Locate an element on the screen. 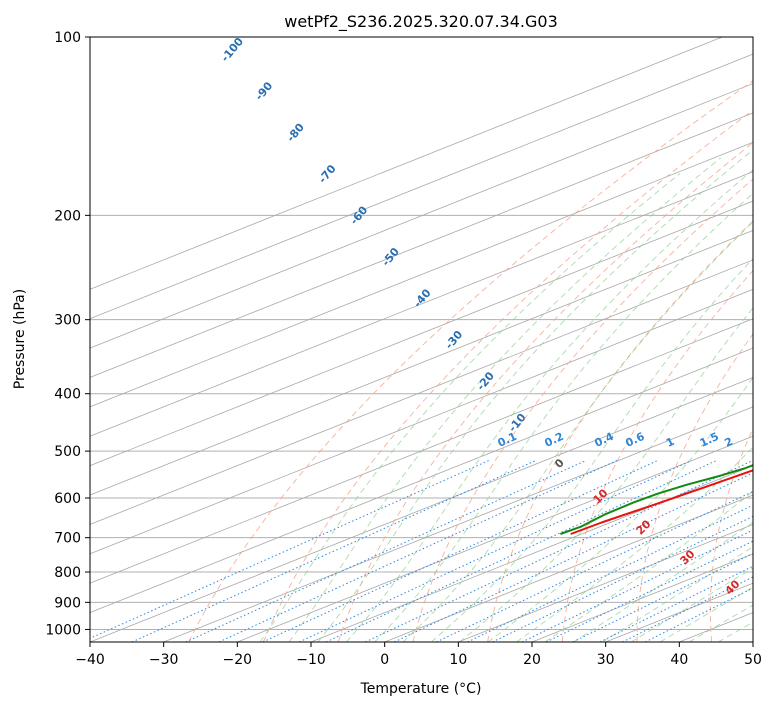 Image resolution: width=775 pixels, height=708 pixels. x-axis-ticks: −40 −30 −20 −10 0 10 20 30 40 50 is located at coordinates (418, 655).